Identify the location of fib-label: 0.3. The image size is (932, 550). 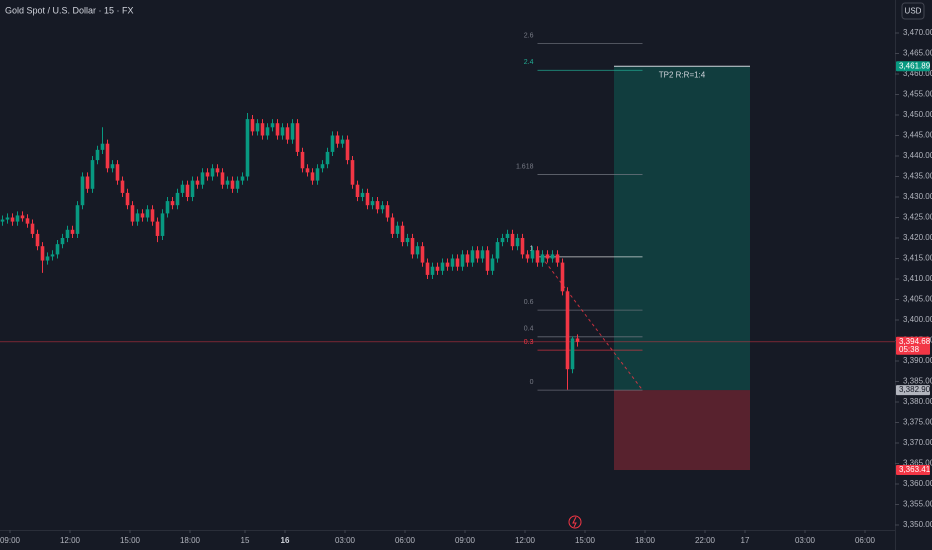
(529, 342).